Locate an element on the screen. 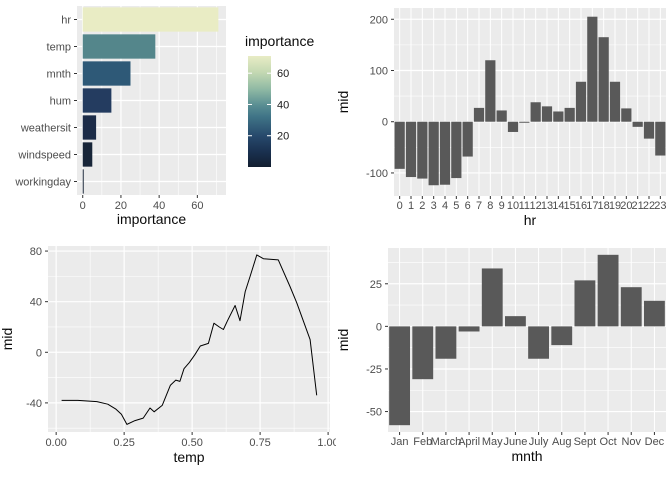 The image size is (672, 480). x-tick-label: 60 is located at coordinates (197, 206).